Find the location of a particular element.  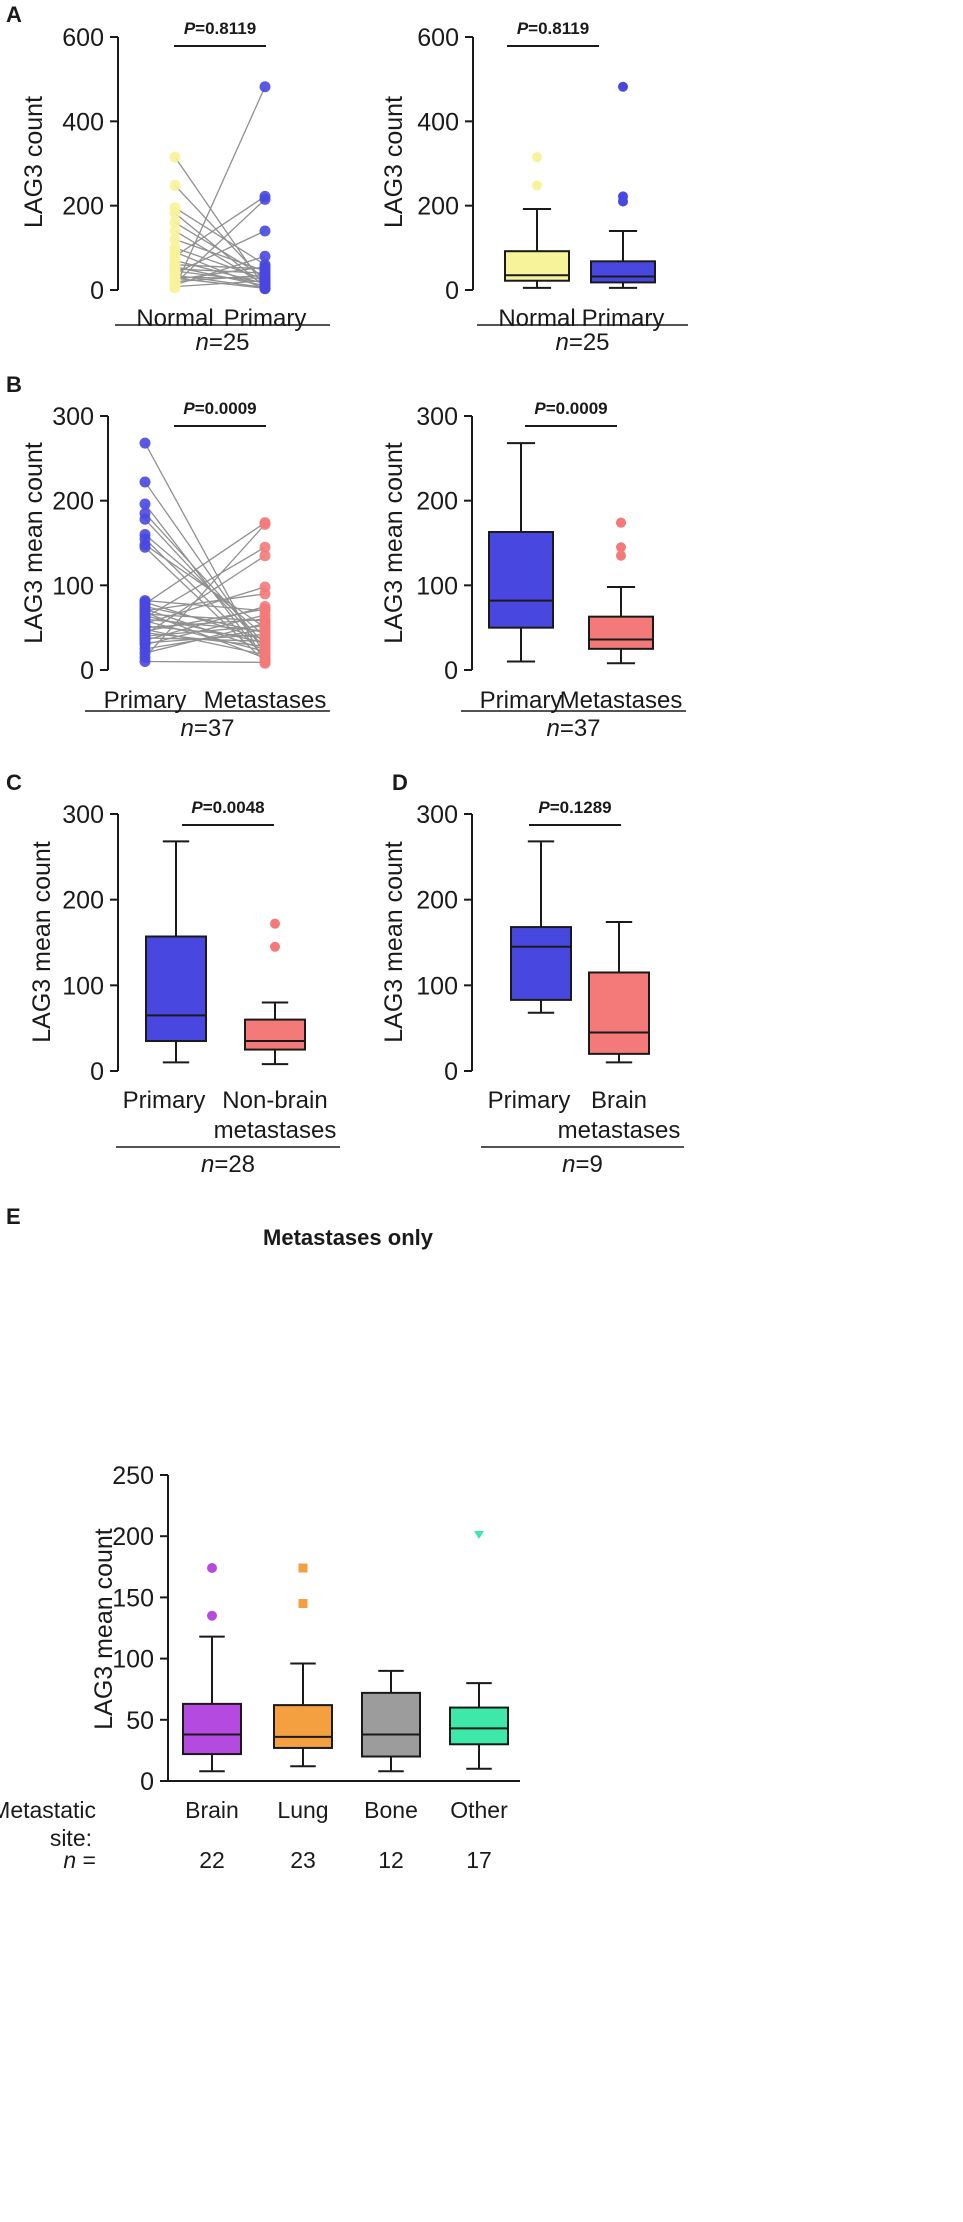

n-label: n=28 is located at coordinates (228, 1164).